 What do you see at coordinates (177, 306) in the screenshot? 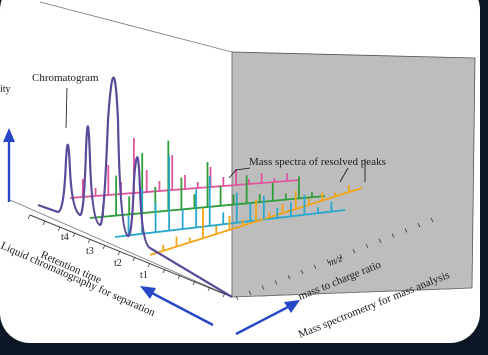
I see `retention-arrow` at bounding box center [177, 306].